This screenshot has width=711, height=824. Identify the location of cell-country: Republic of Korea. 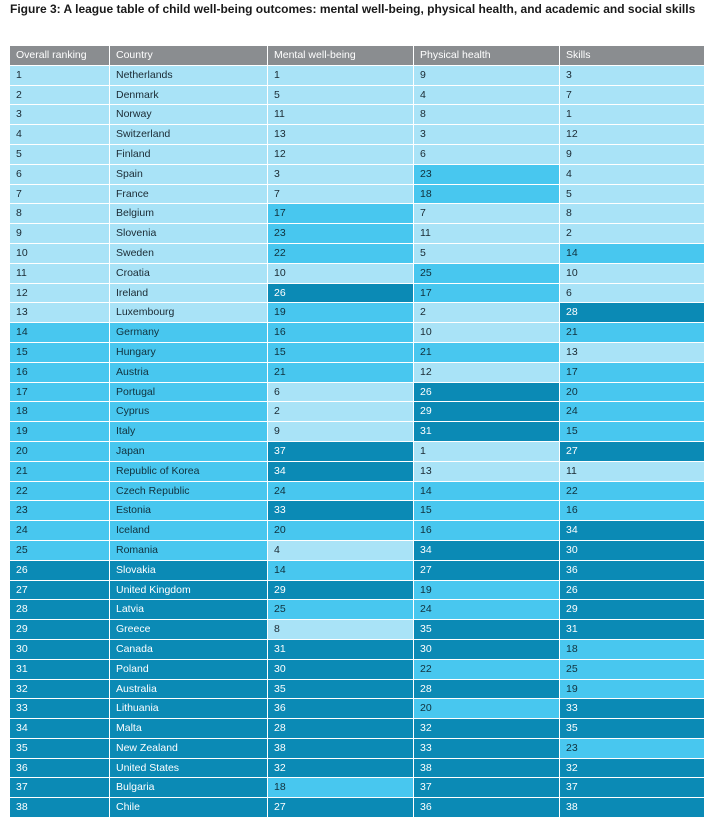
(189, 471).